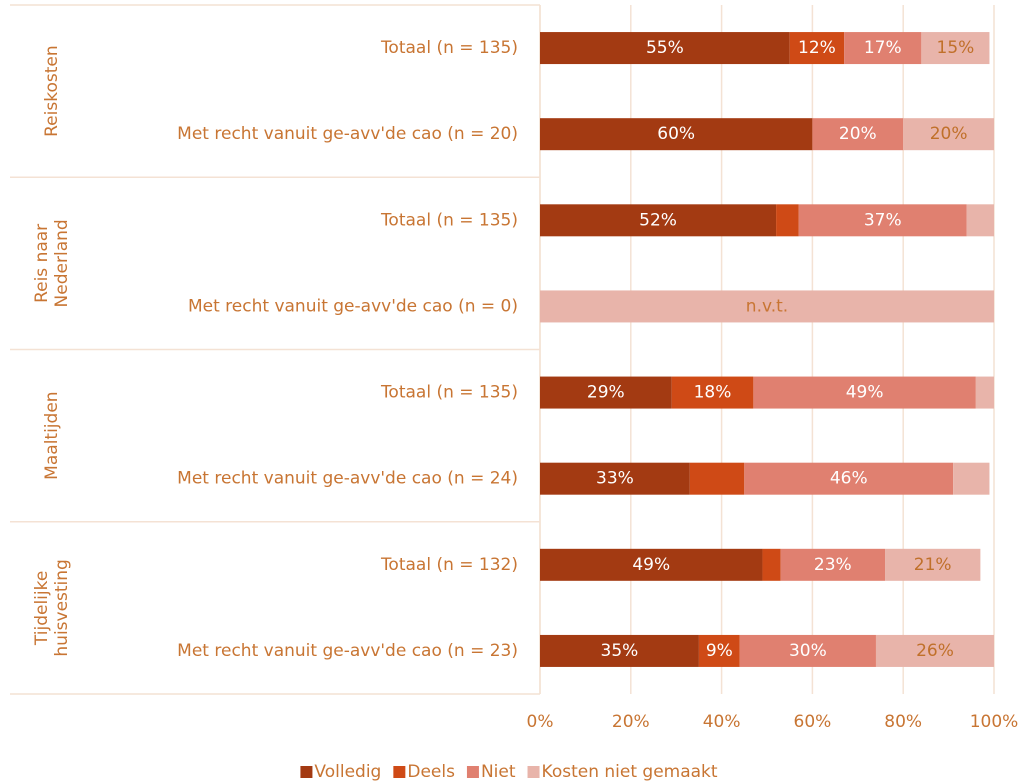 This screenshot has height=784, width=1030. I want to click on value-label: 17%, so click(883, 48).